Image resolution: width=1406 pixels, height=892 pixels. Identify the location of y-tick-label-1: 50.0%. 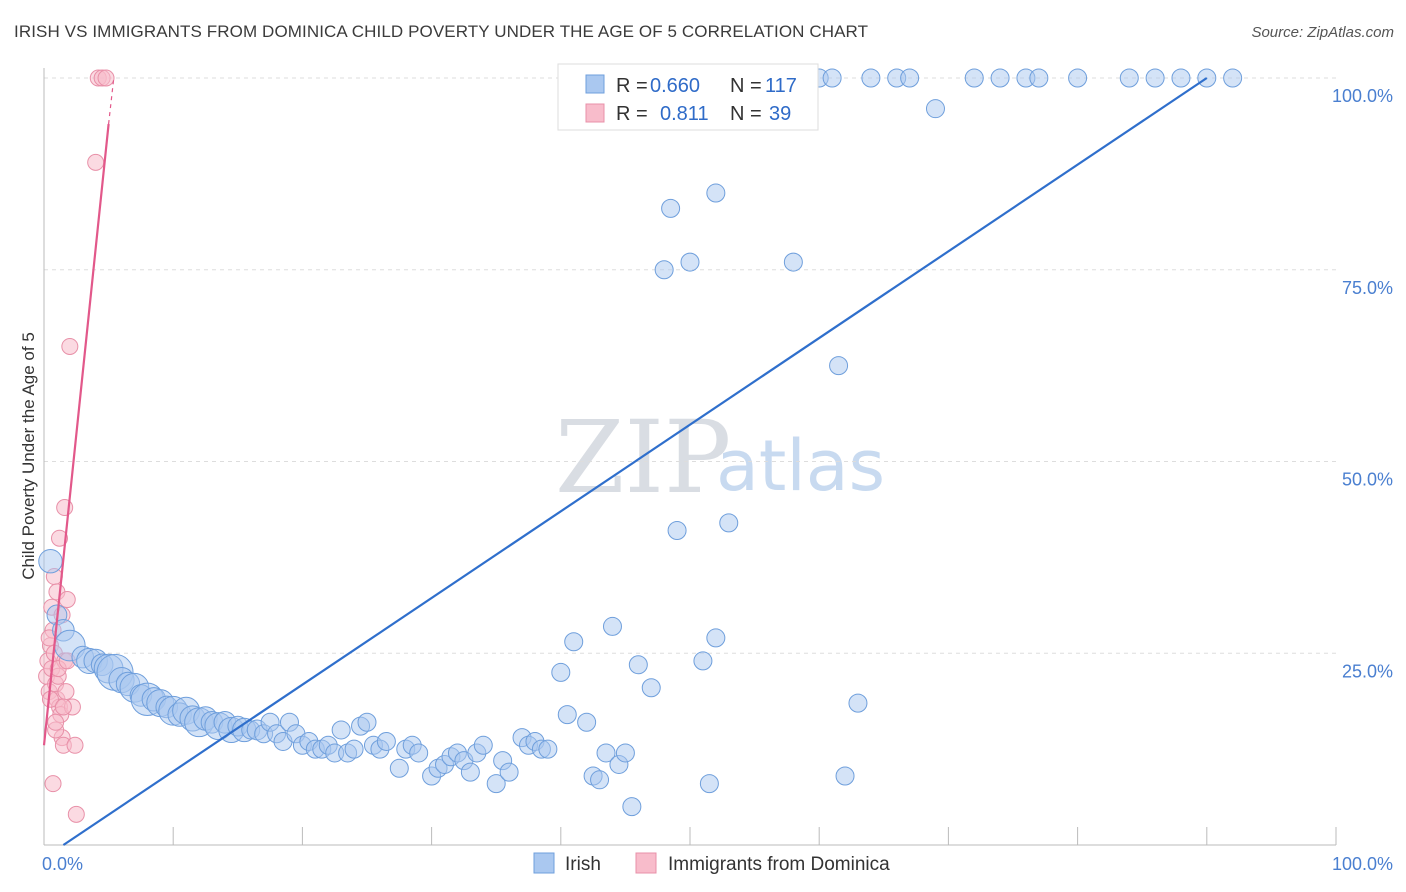
(1367, 480).